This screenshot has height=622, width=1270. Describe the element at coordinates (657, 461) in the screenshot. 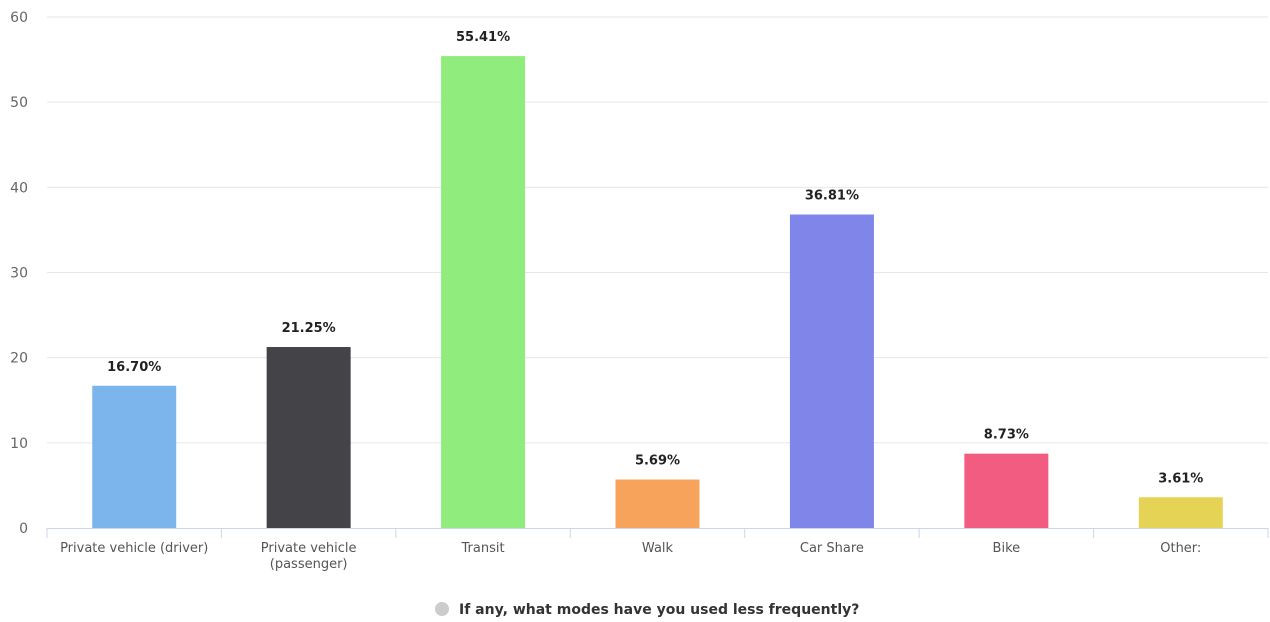

I see `data-label: 5.69%` at that location.